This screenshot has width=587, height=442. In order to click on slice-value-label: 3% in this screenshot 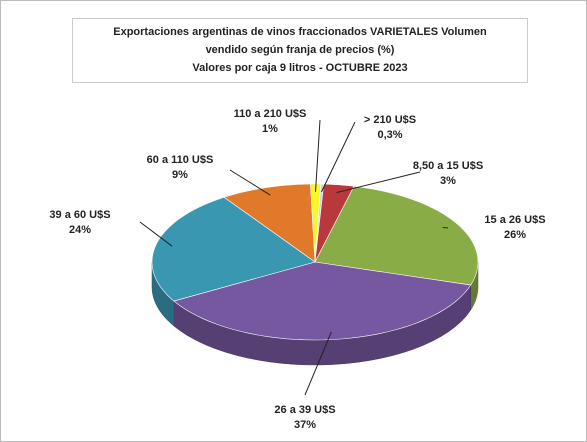, I will do `click(448, 181)`.